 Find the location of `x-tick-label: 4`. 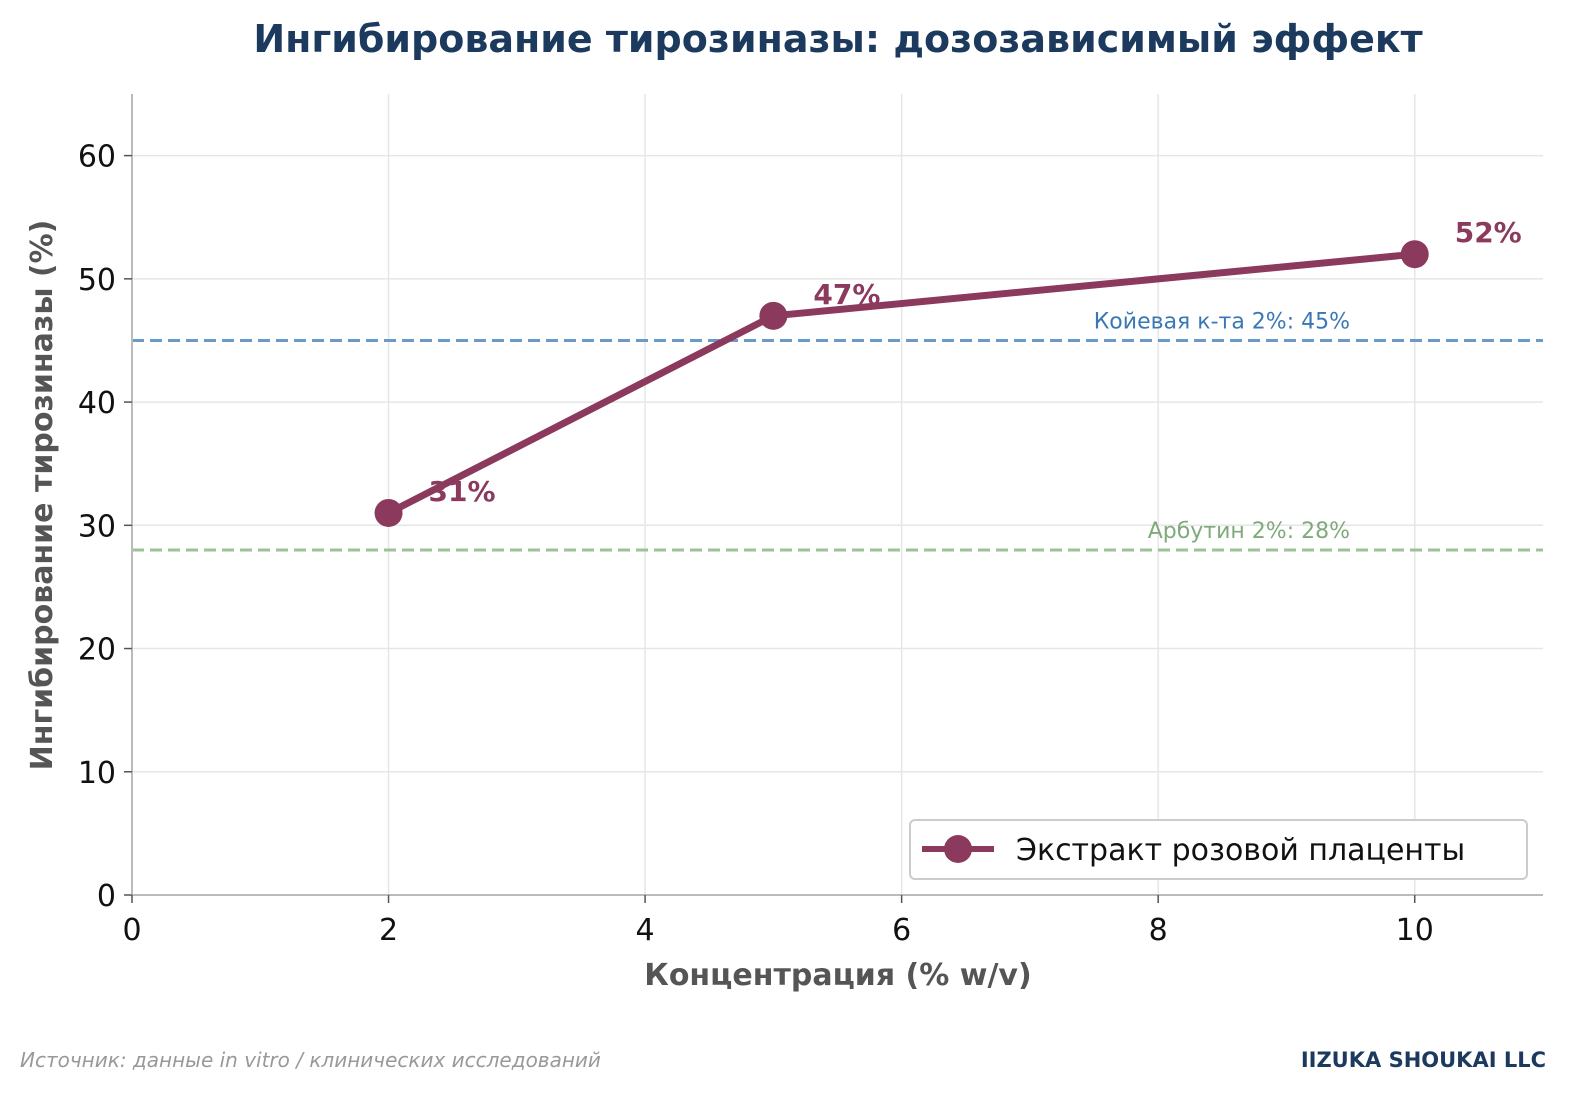

x-tick-label: 4 is located at coordinates (645, 930).